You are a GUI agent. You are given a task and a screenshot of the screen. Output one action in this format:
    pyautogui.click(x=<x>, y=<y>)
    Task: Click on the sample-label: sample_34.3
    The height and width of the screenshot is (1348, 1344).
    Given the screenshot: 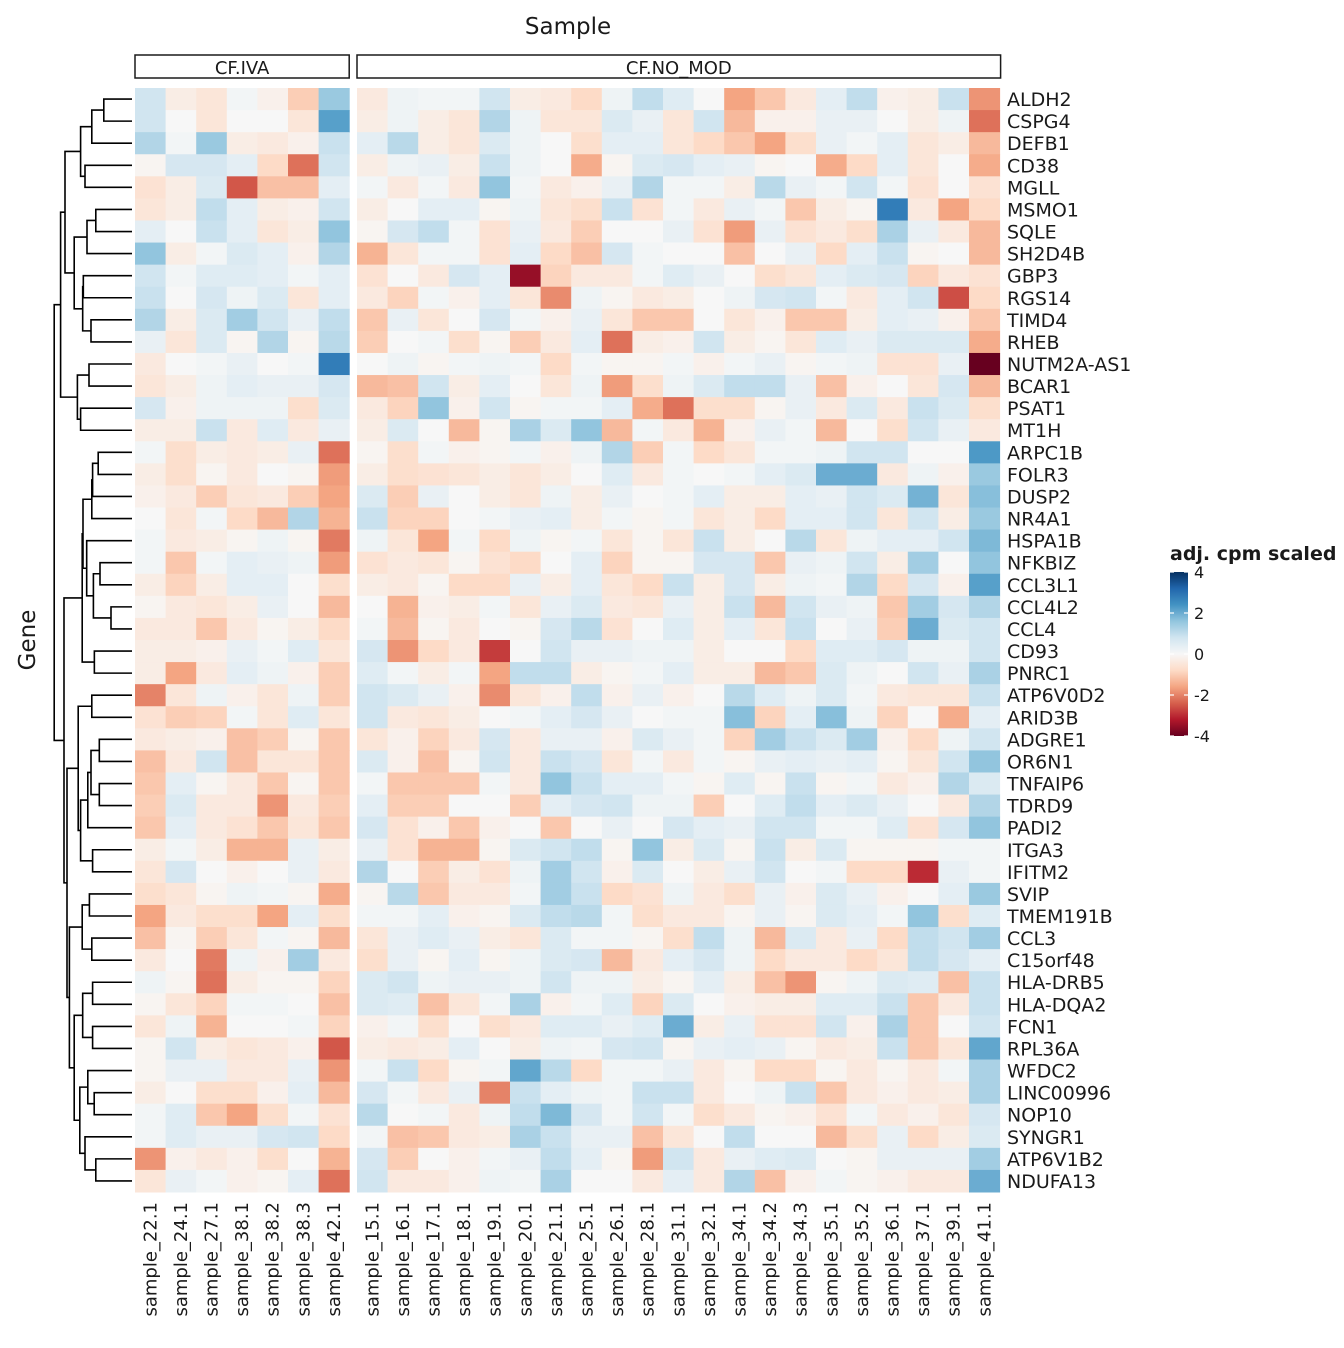 What is the action you would take?
    pyautogui.click(x=801, y=1259)
    